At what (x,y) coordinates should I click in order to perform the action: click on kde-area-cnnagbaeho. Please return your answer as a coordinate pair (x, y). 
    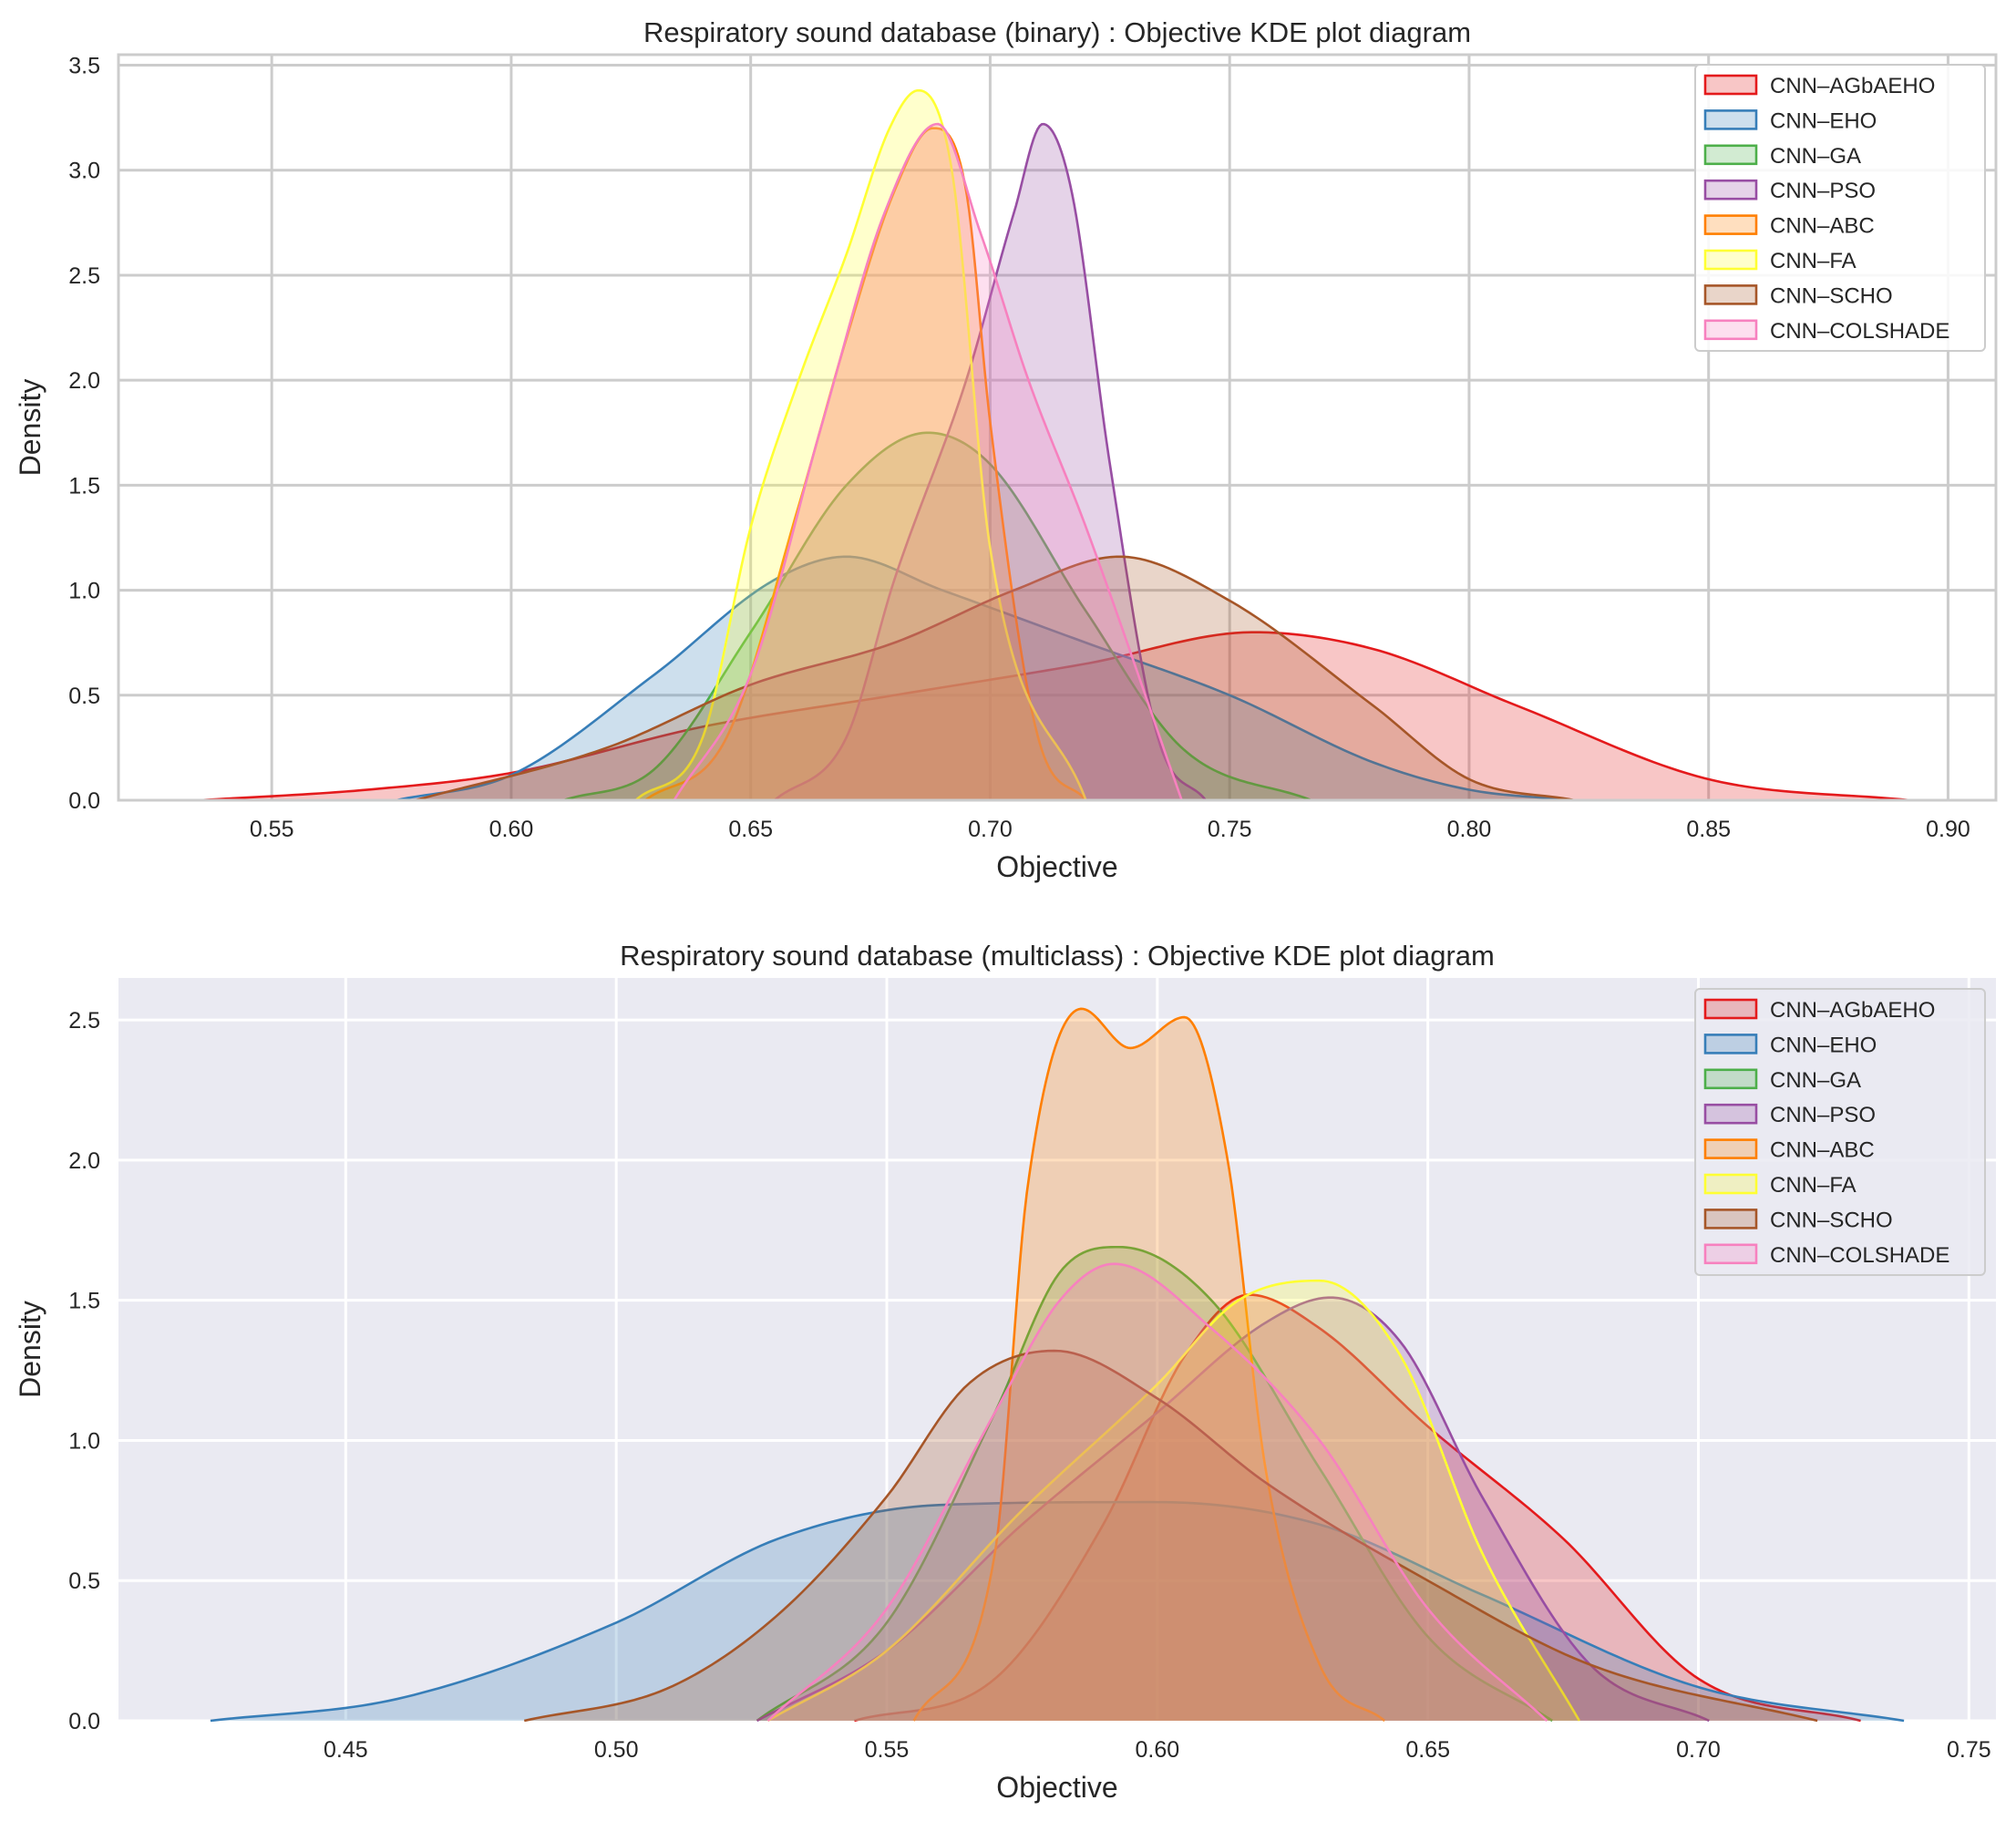
    Looking at the image, I should click on (1055, 716).